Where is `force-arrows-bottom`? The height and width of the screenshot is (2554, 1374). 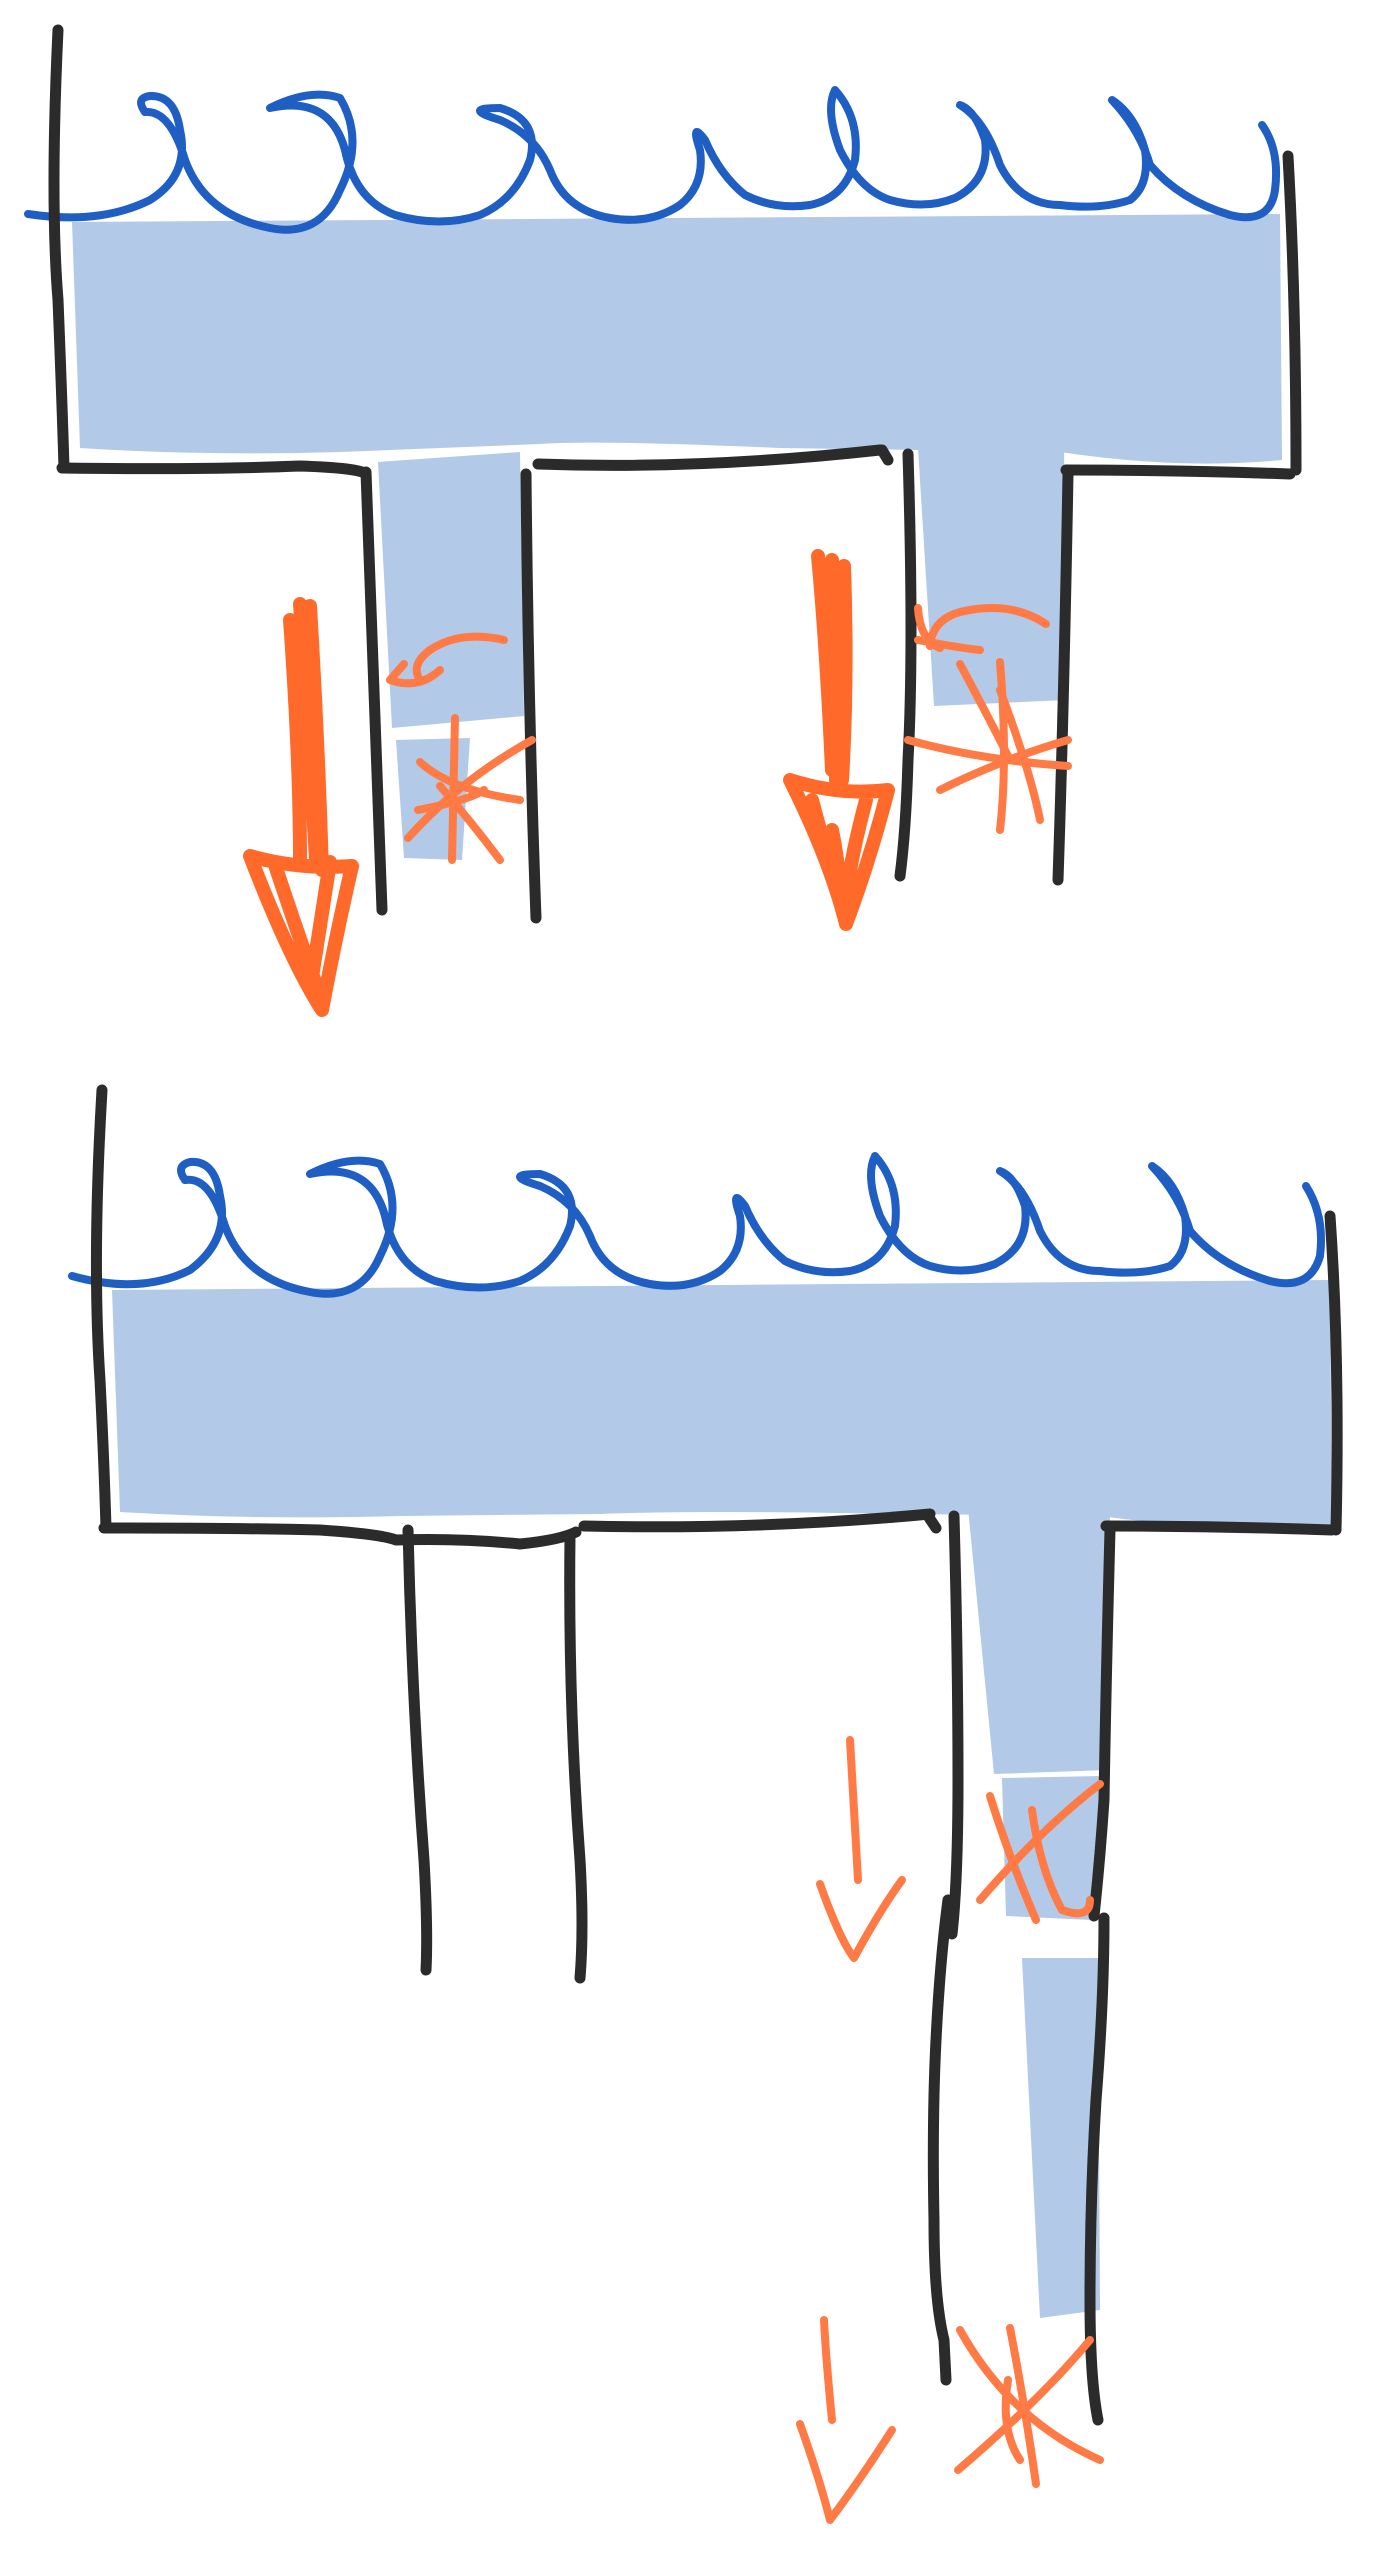
force-arrows-bottom is located at coordinates (950, 2130).